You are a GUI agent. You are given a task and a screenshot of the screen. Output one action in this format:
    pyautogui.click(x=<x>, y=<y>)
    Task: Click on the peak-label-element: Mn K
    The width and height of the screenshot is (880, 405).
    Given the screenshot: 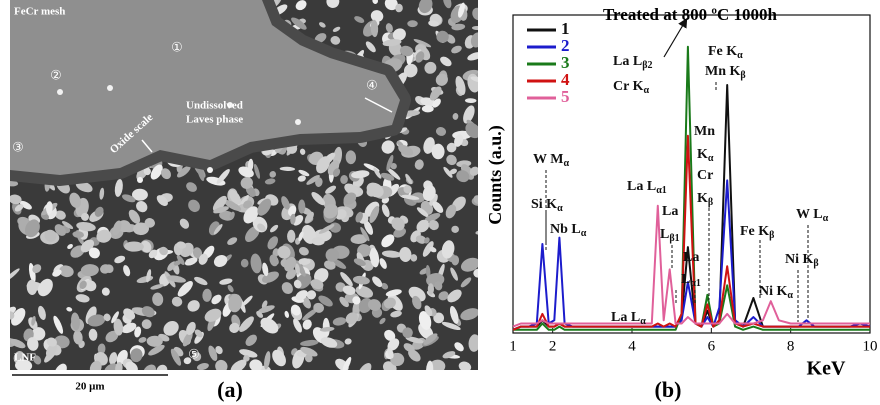 What is the action you would take?
    pyautogui.click(x=723, y=71)
    